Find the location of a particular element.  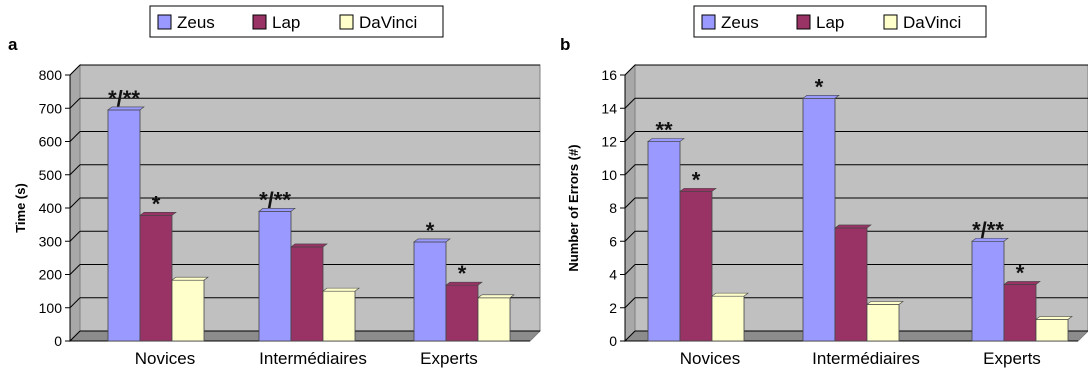

y-tick-label: 600 is located at coordinates (51, 142).